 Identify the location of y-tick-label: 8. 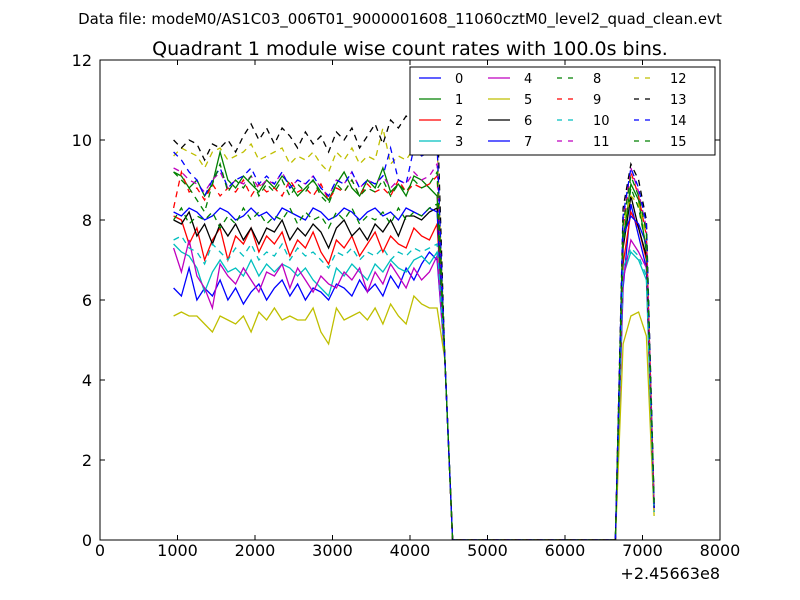
(87, 220).